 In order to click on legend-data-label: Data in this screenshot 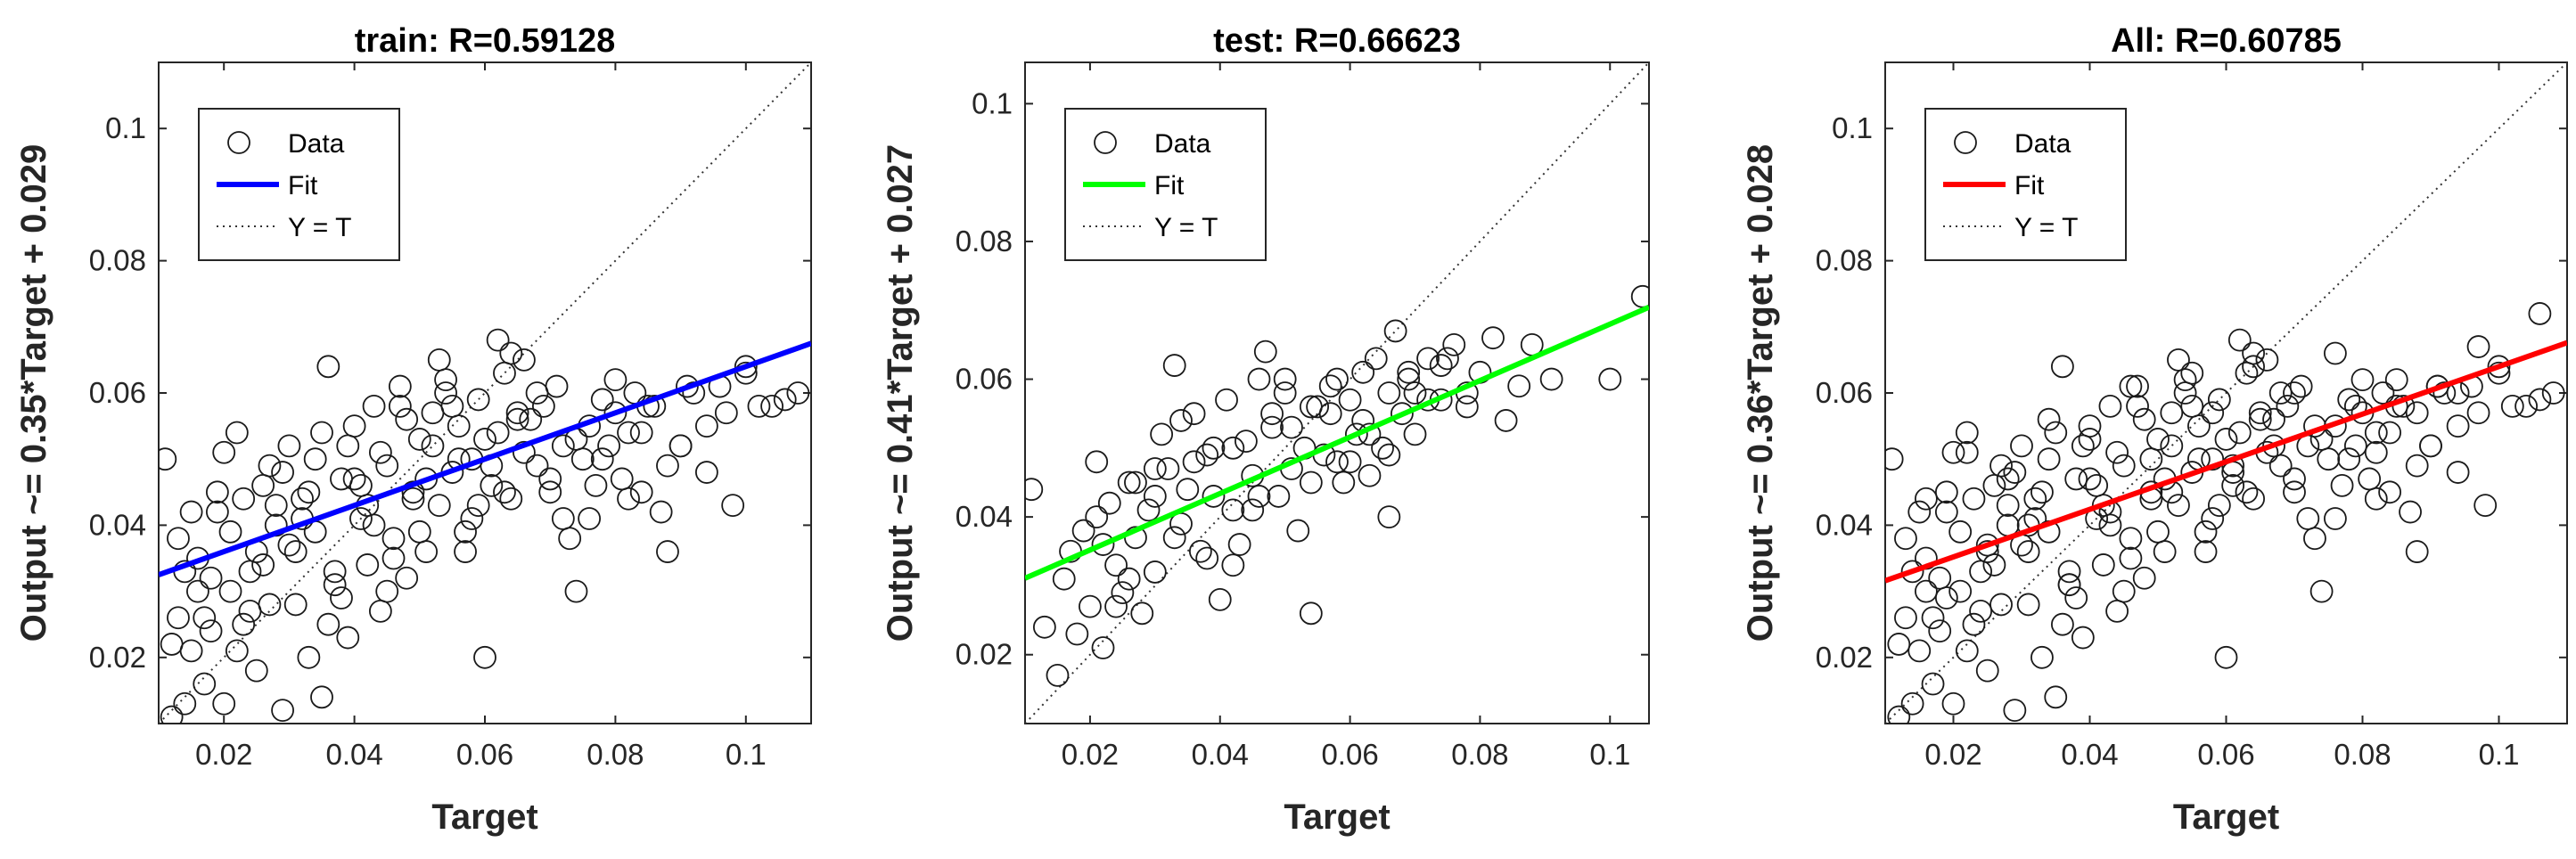, I will do `click(1182, 144)`.